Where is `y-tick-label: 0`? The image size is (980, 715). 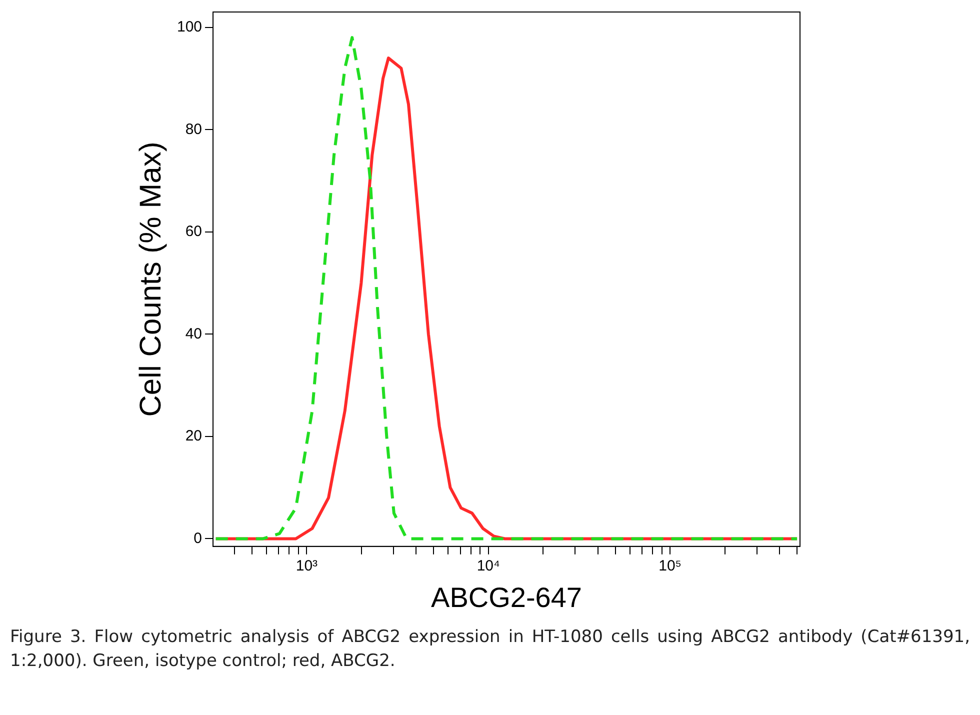 y-tick-label: 0 is located at coordinates (198, 538).